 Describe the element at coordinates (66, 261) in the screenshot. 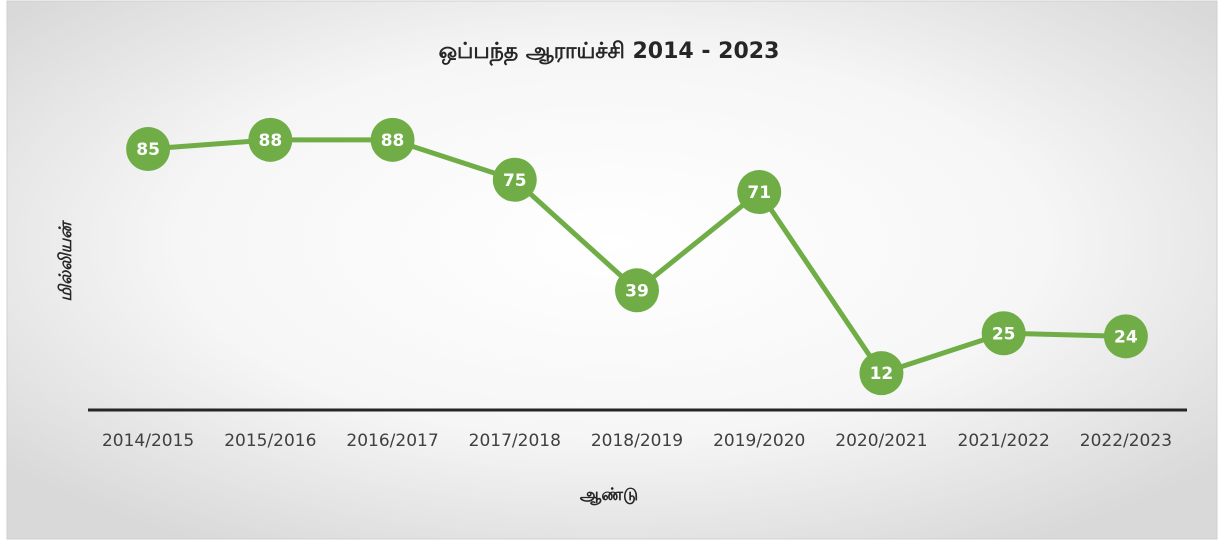

I see `y-axis-label: மில்லியன்` at that location.